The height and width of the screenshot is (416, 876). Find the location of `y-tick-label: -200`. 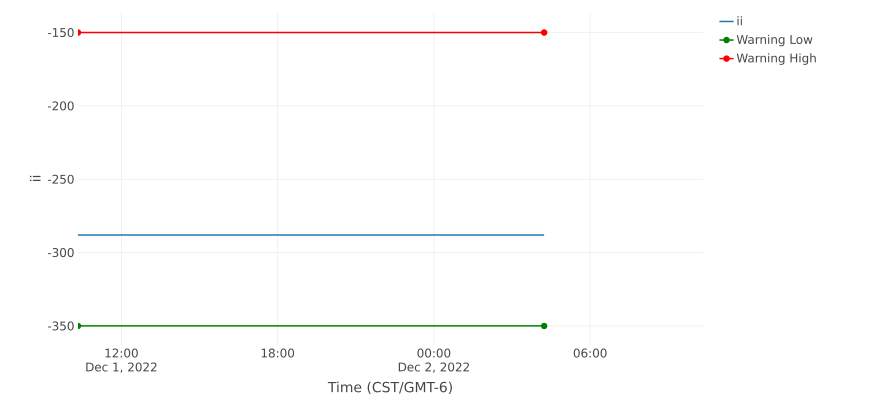

y-tick-label: -200 is located at coordinates (61, 105).